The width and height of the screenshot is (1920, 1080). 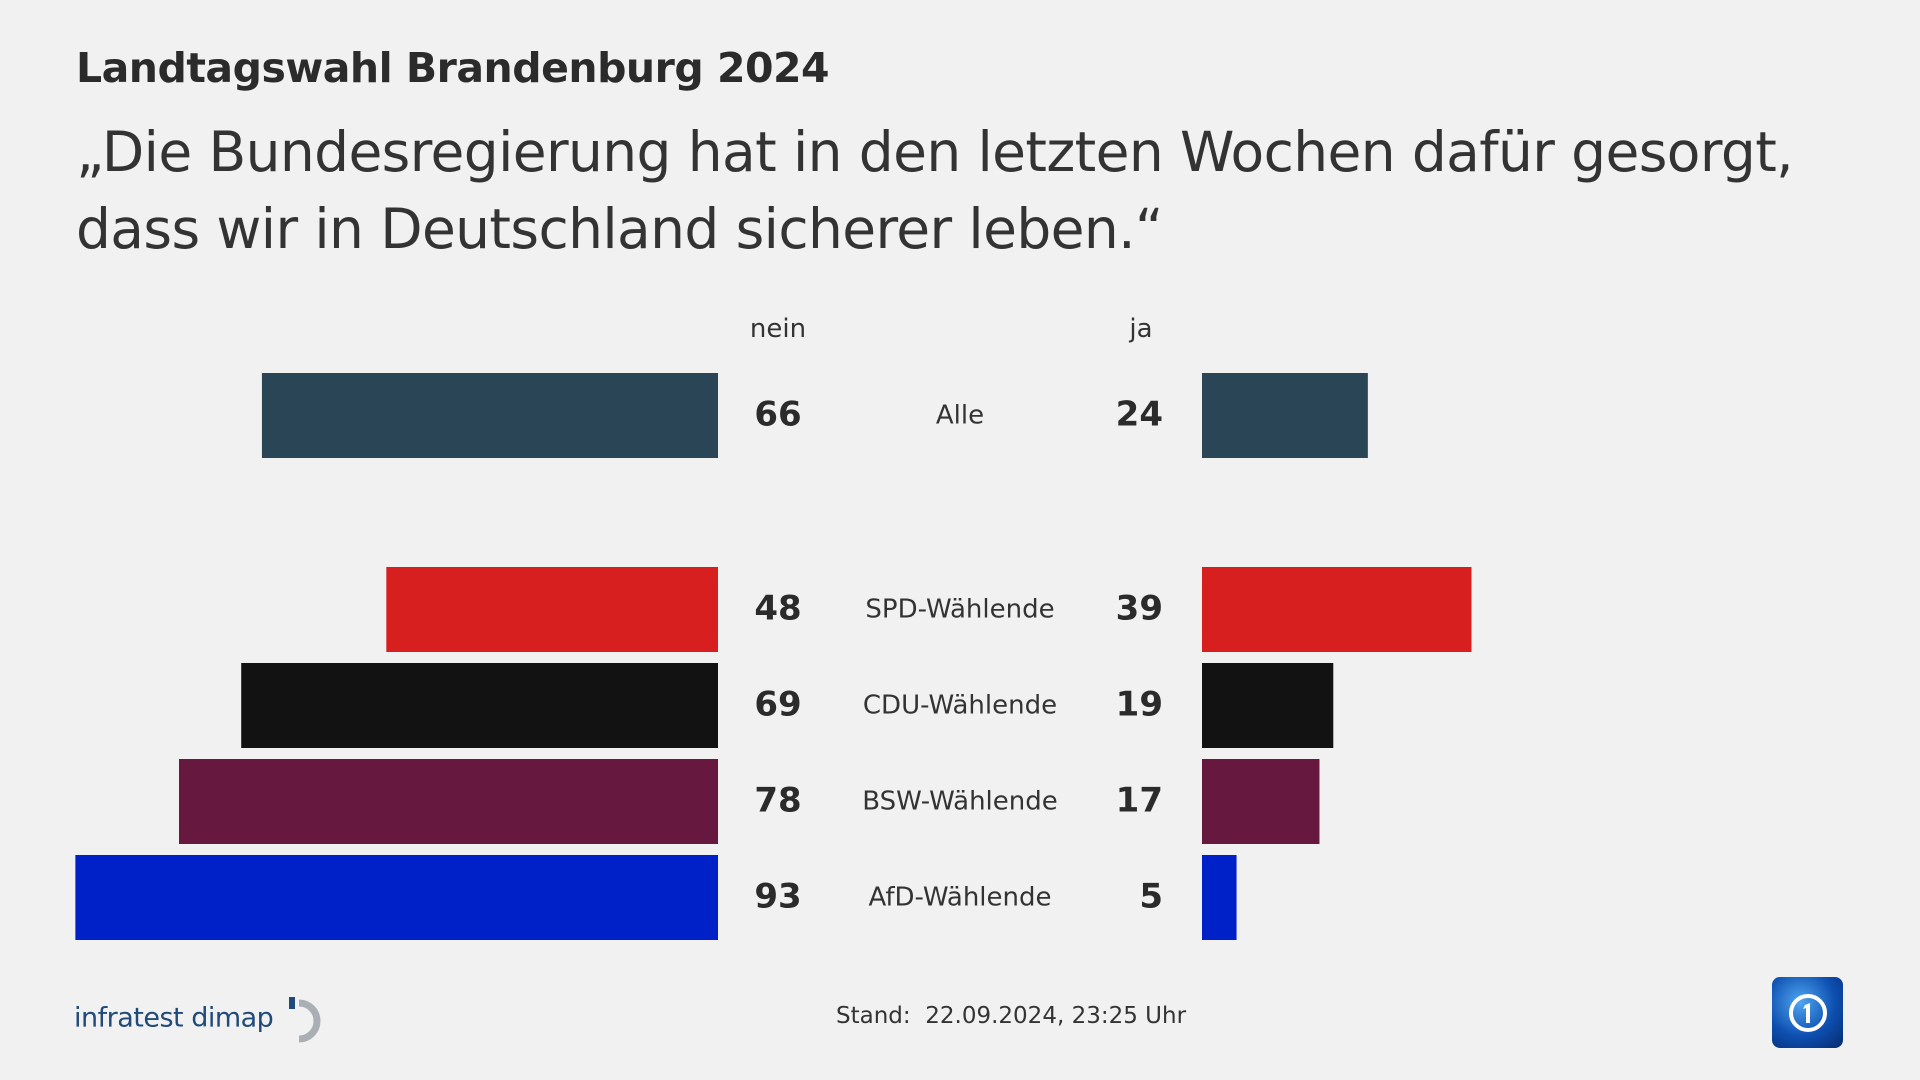 What do you see at coordinates (777, 415) in the screenshot?
I see `value-nein-0: 66` at bounding box center [777, 415].